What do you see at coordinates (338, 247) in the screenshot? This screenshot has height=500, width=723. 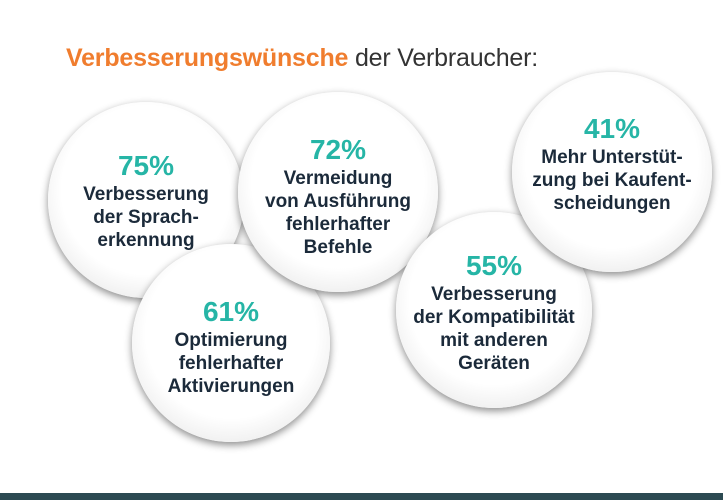 I see `bubble-line: Befehle` at bounding box center [338, 247].